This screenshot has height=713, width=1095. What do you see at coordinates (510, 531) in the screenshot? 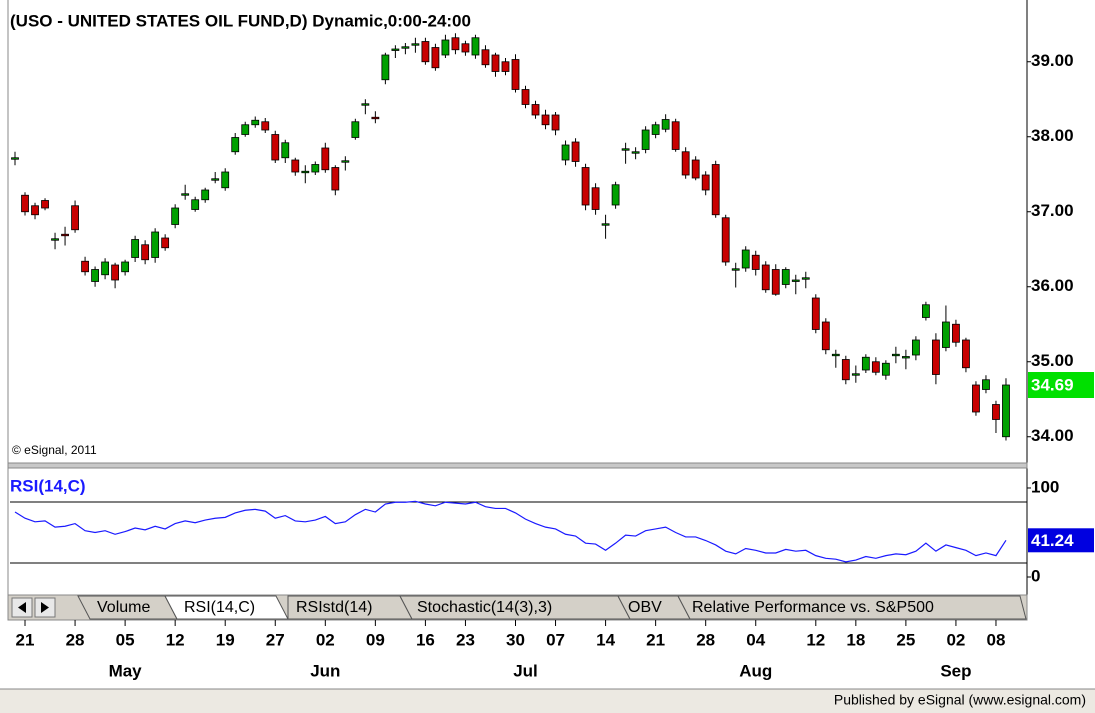
I see `rsi-line` at bounding box center [510, 531].